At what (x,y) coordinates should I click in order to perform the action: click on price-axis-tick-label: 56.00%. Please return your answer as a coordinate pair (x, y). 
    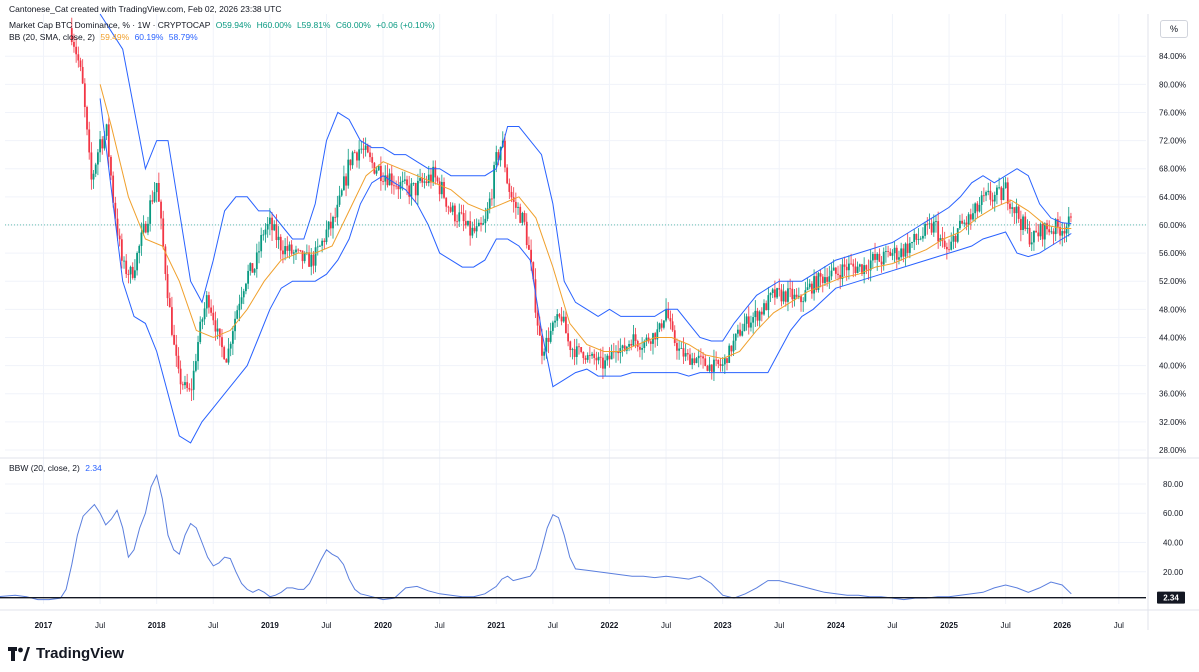
    Looking at the image, I should click on (1172, 253).